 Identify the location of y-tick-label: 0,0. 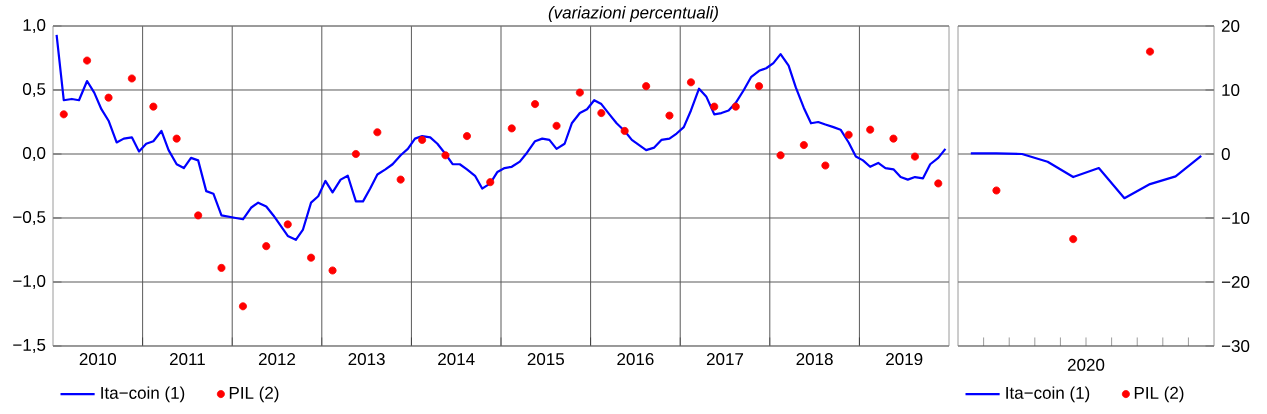
(34, 154).